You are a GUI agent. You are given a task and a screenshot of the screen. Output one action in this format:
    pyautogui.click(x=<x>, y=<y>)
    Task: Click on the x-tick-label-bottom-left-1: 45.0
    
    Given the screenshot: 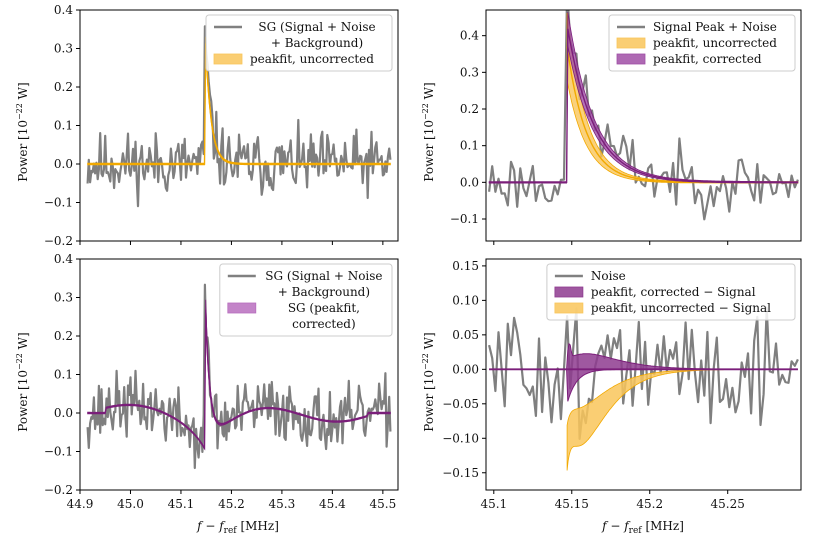 What is the action you would take?
    pyautogui.click(x=130, y=504)
    